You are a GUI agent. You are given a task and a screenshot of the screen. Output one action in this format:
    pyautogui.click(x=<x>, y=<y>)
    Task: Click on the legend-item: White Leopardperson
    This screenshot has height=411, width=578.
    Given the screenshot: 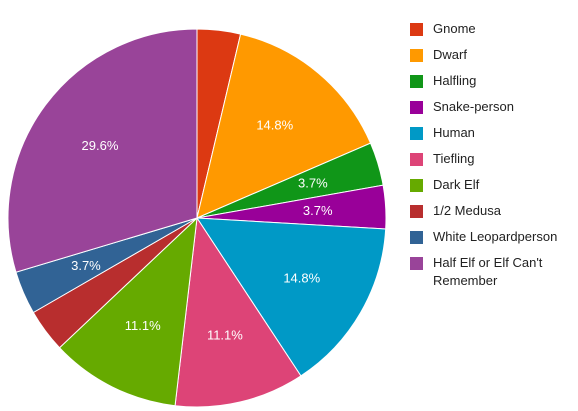 What is the action you would take?
    pyautogui.click(x=494, y=237)
    